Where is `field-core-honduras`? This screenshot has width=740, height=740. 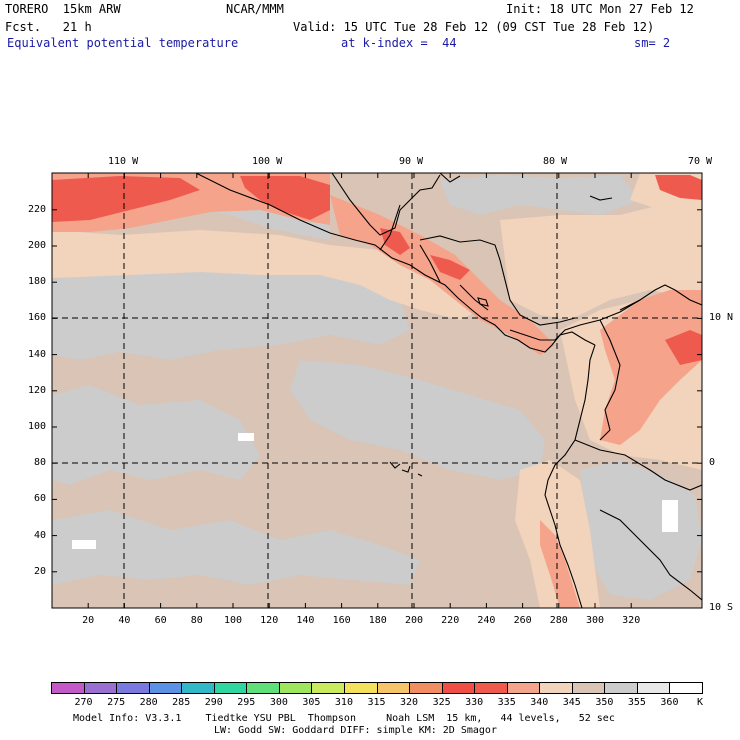 field-core-honduras is located at coordinates (450, 267).